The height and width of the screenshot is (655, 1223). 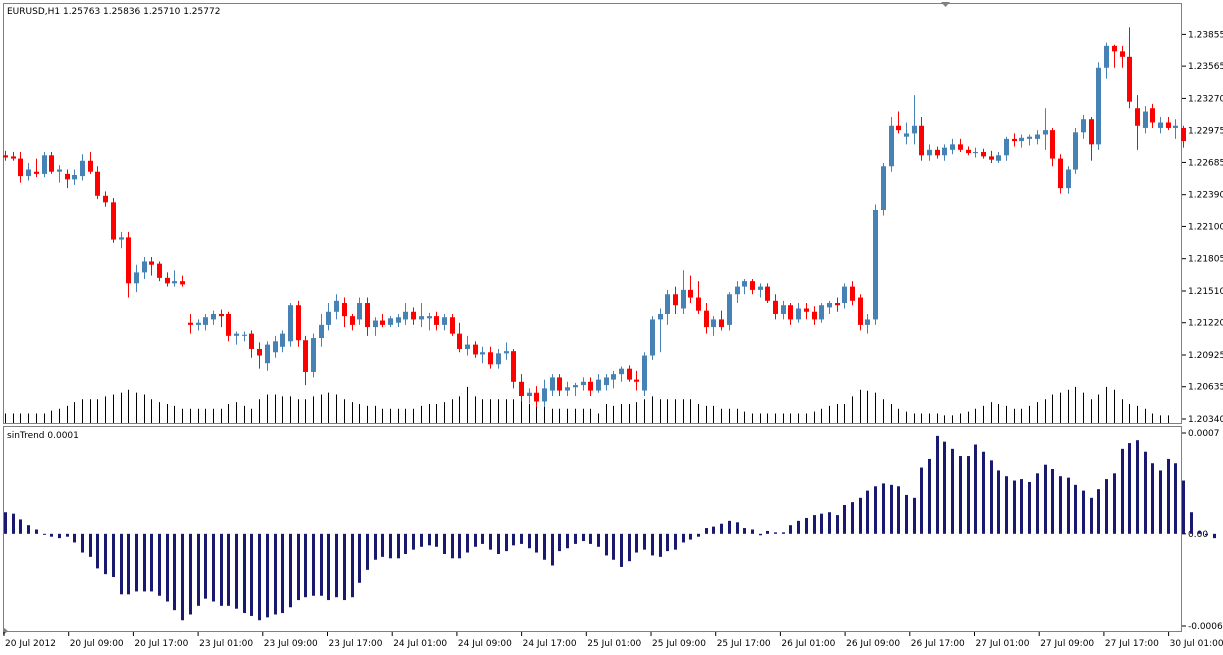 What do you see at coordinates (1067, 644) in the screenshot?
I see `time-tick-label: 27 Jul 09:00` at bounding box center [1067, 644].